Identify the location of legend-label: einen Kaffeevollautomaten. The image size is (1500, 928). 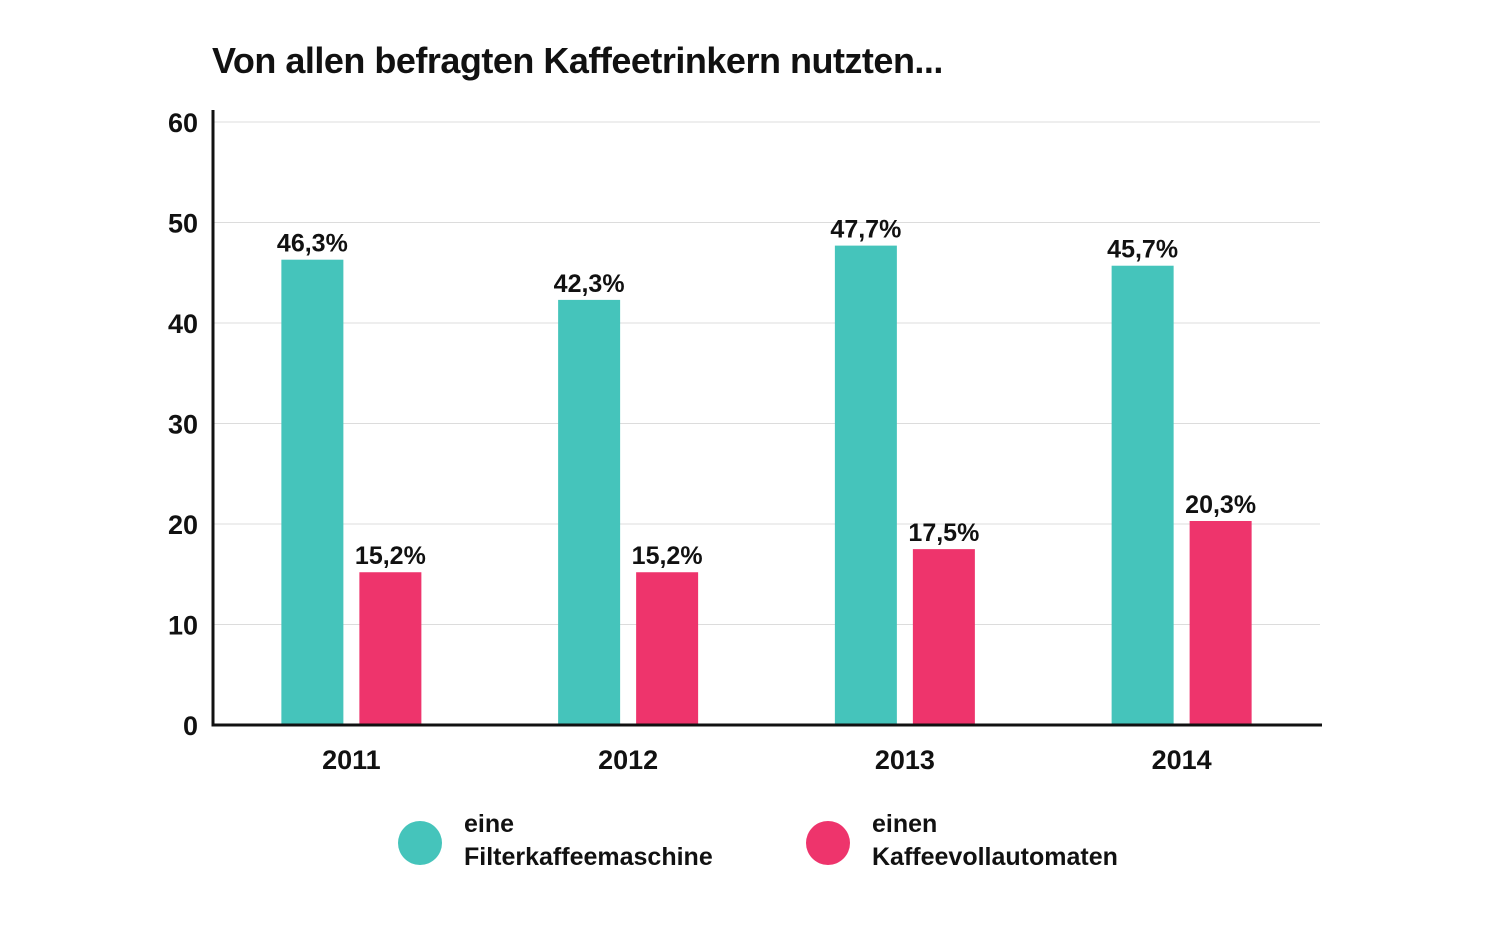
(1022, 841).